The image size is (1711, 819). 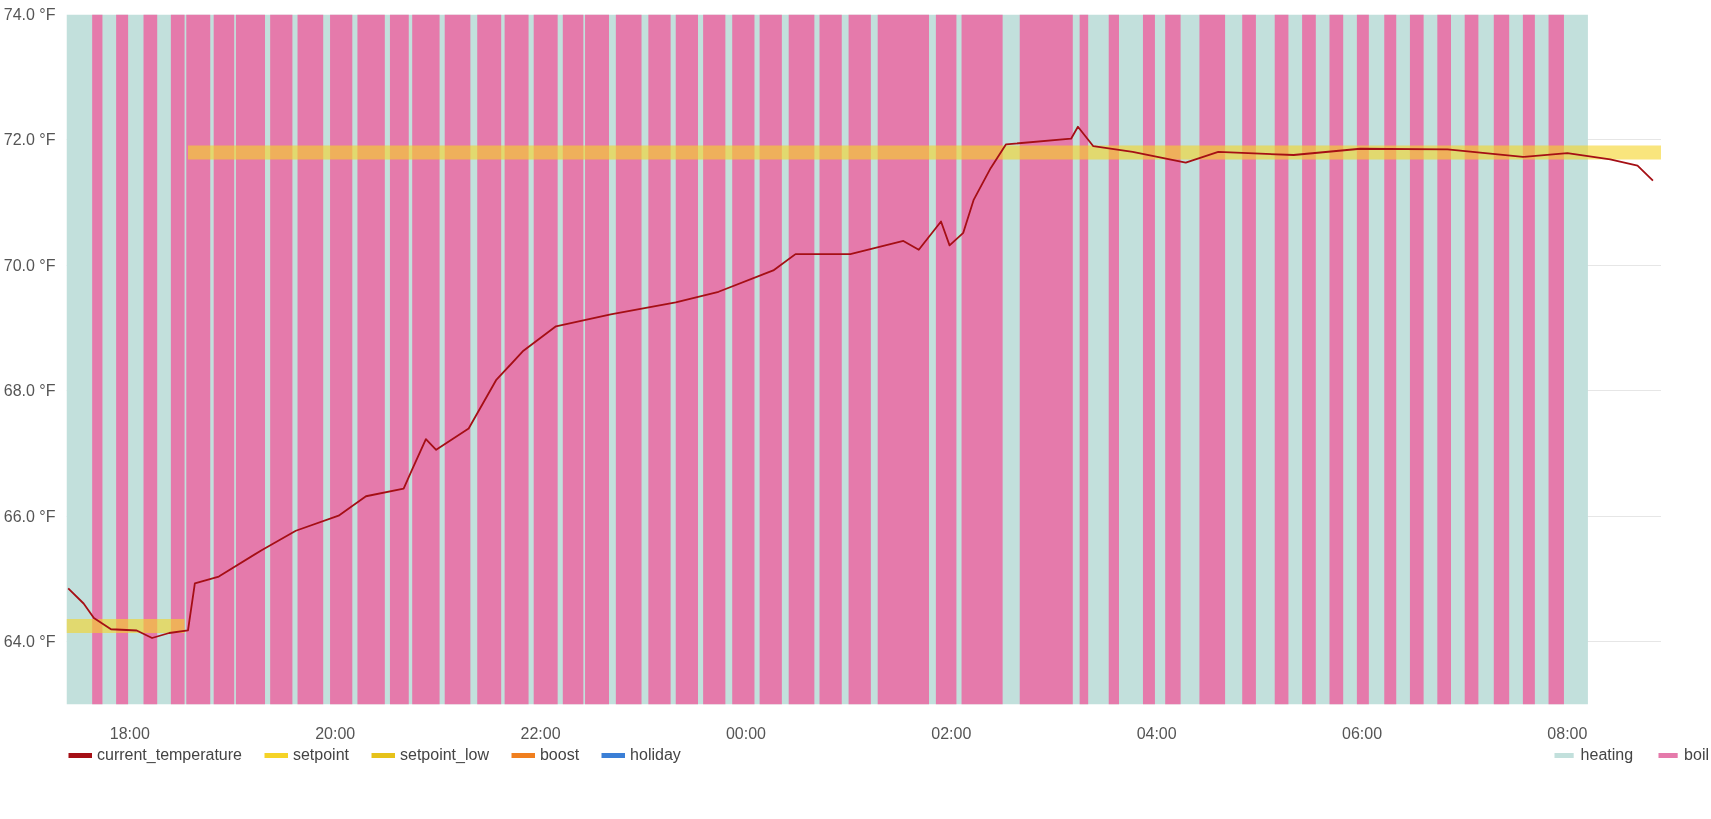 What do you see at coordinates (540, 733) in the screenshot?
I see `x-tick-label: 22:00` at bounding box center [540, 733].